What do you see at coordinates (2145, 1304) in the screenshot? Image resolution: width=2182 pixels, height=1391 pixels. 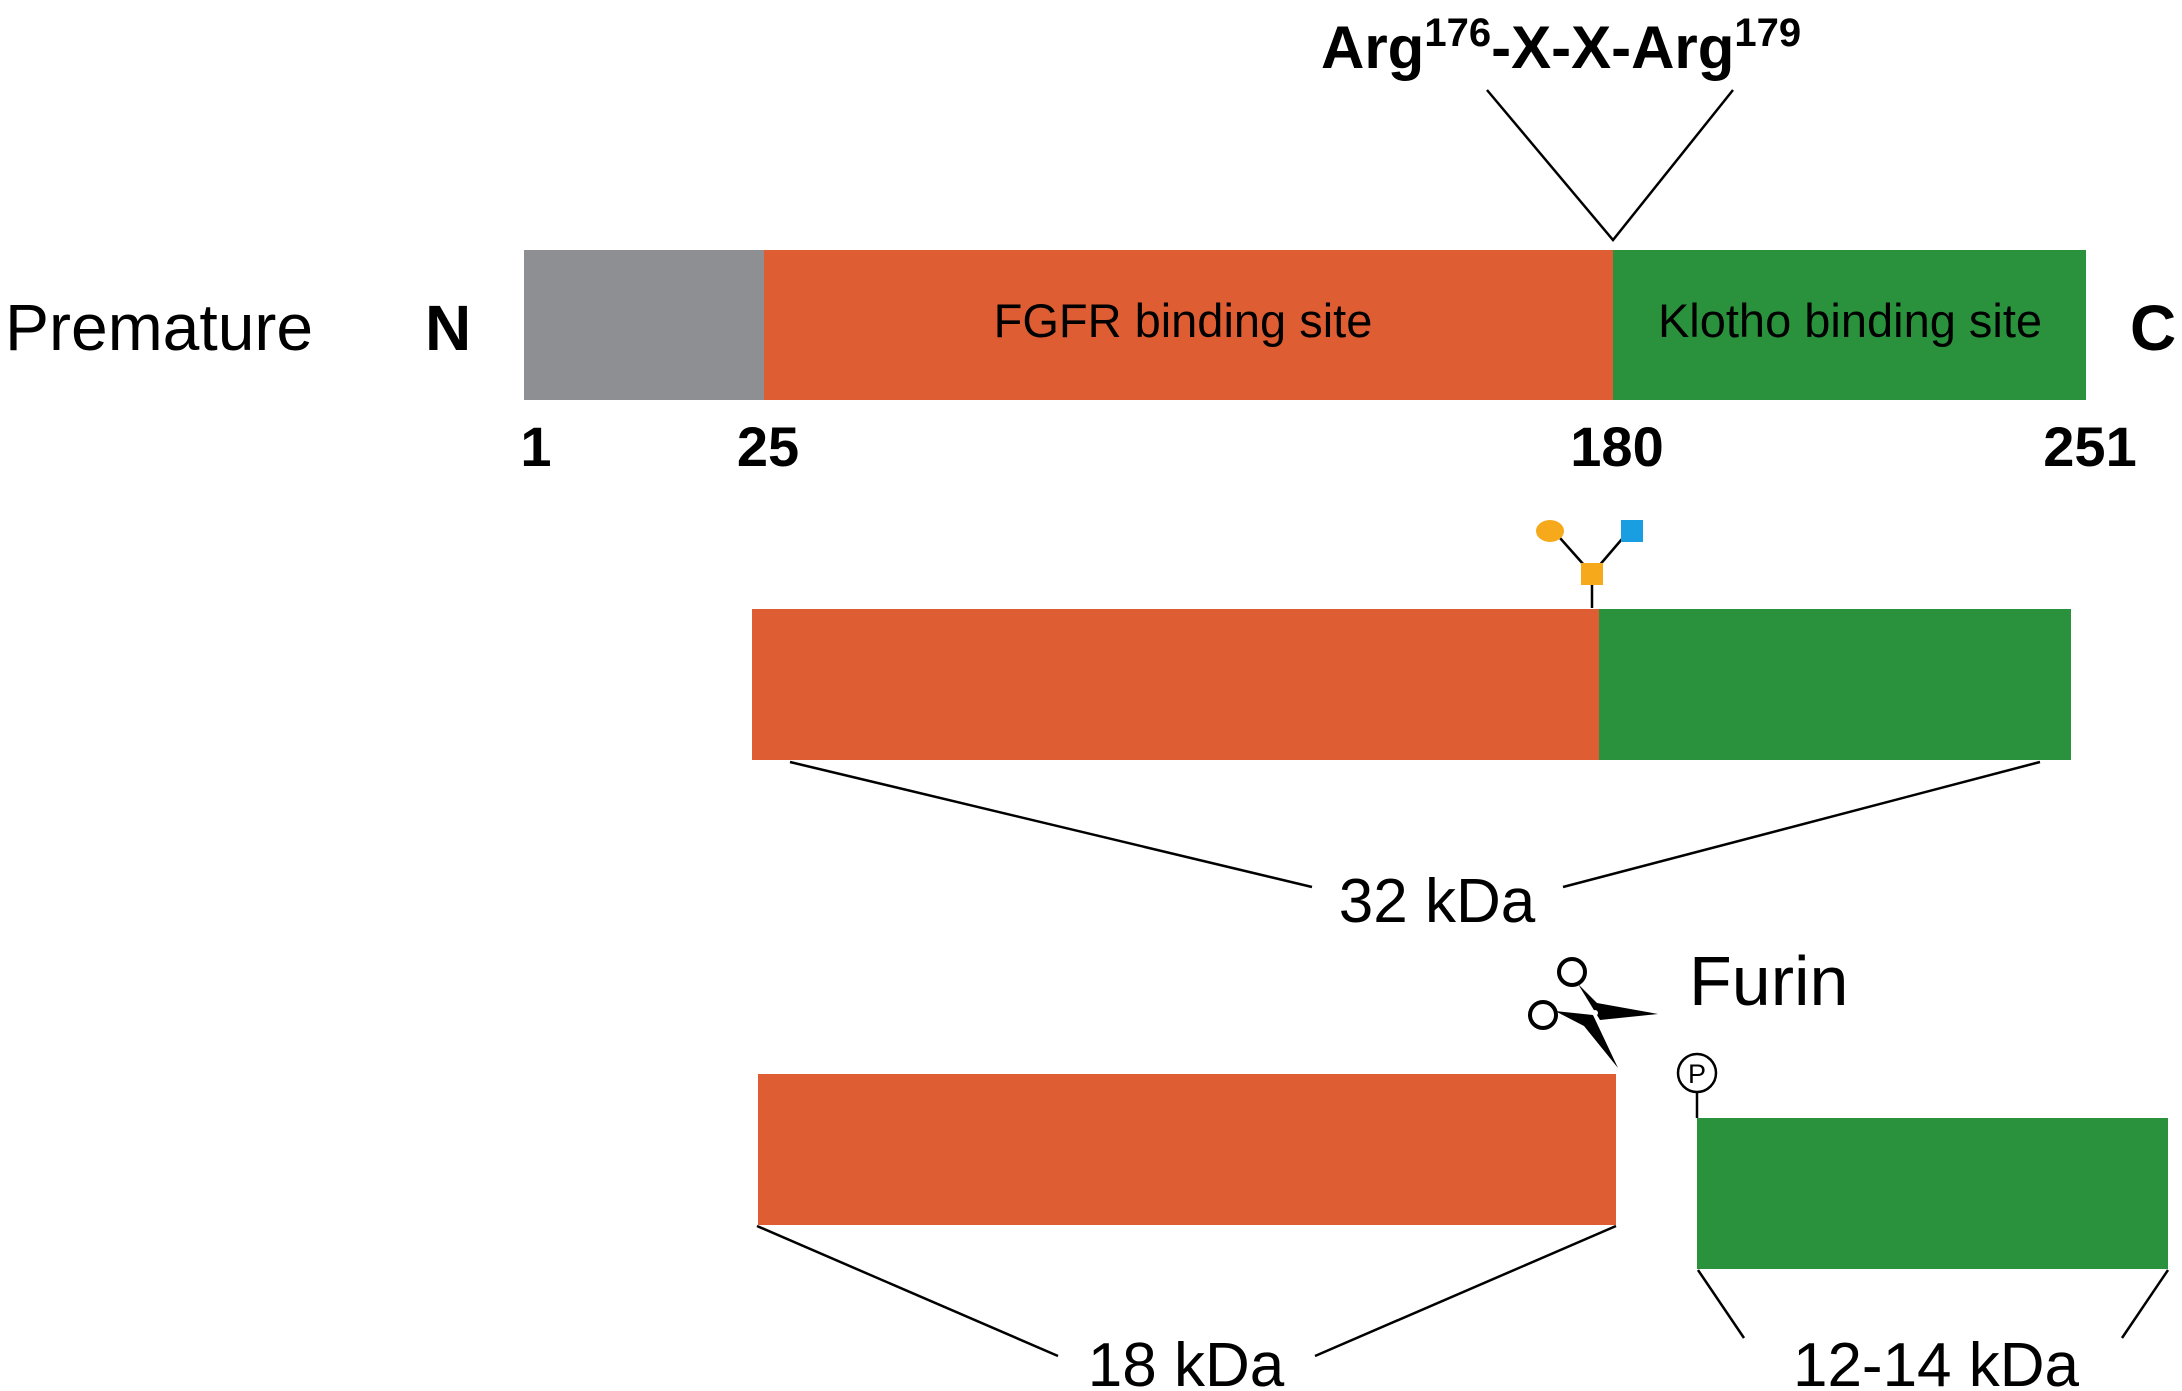 I see `c-fragment-bracket-right` at bounding box center [2145, 1304].